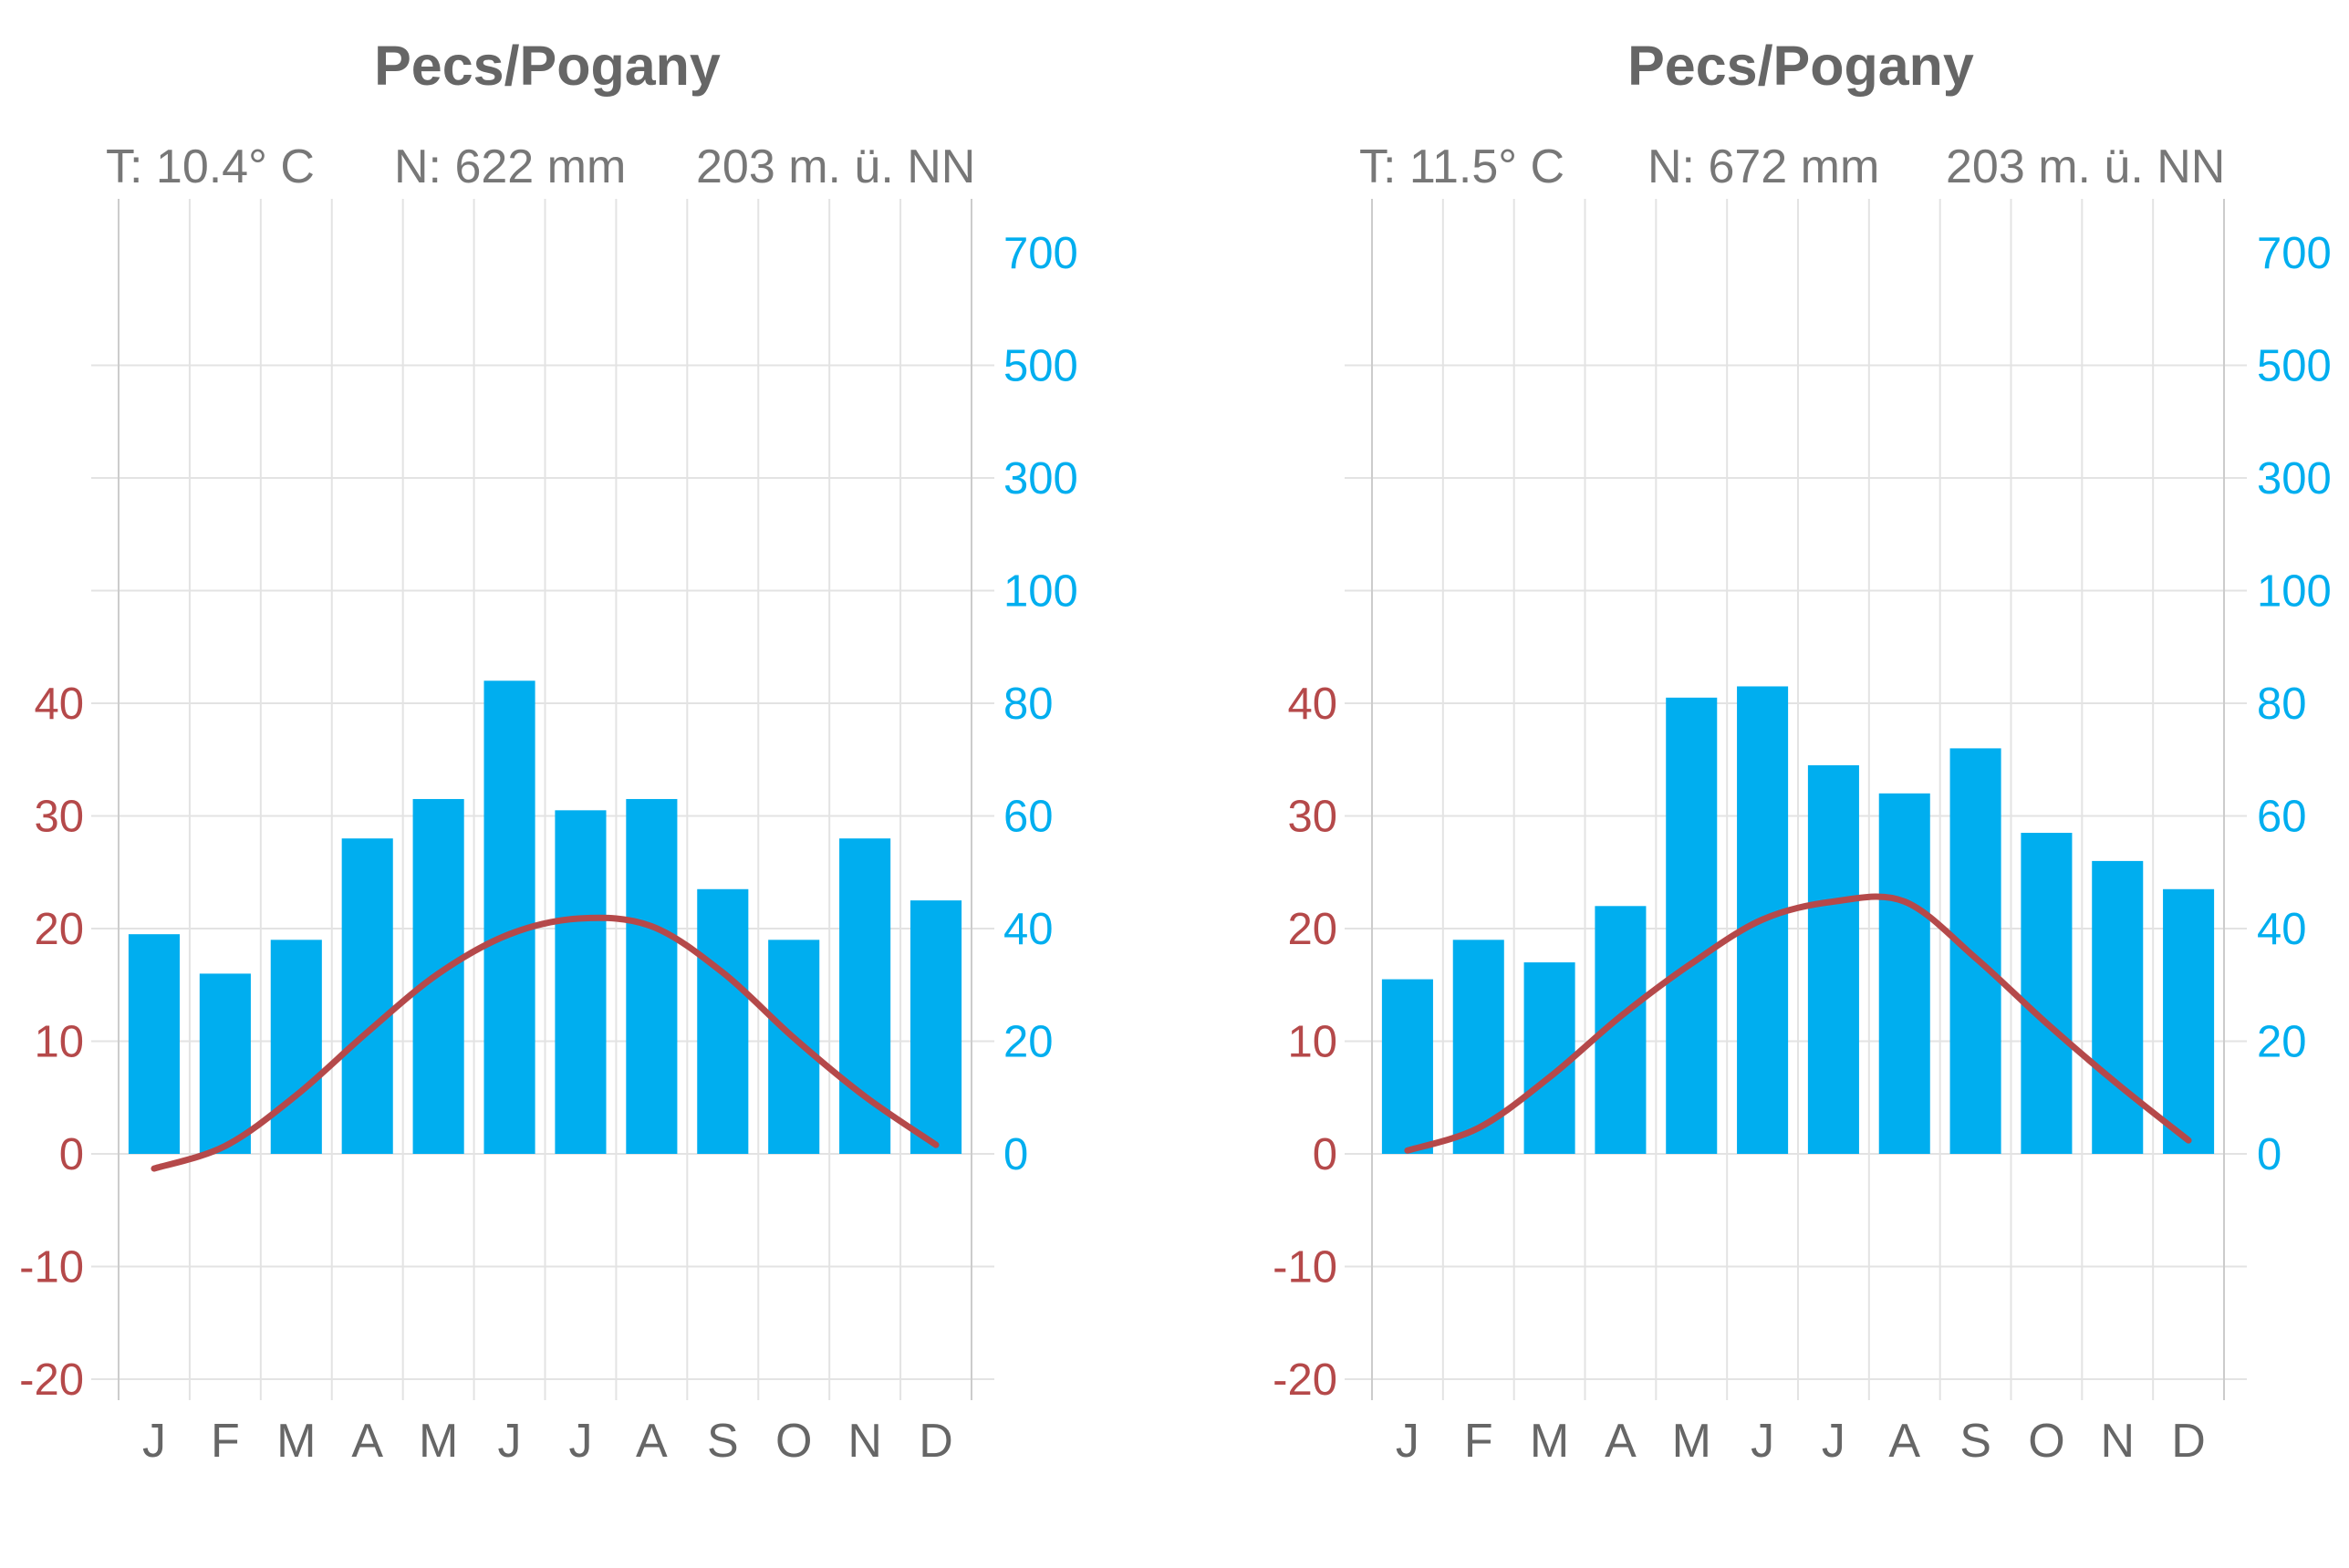 This screenshot has height=1568, width=2349. Describe the element at coordinates (210, 166) in the screenshot. I see `mean-temperature-label: T: 10.4° C` at that location.